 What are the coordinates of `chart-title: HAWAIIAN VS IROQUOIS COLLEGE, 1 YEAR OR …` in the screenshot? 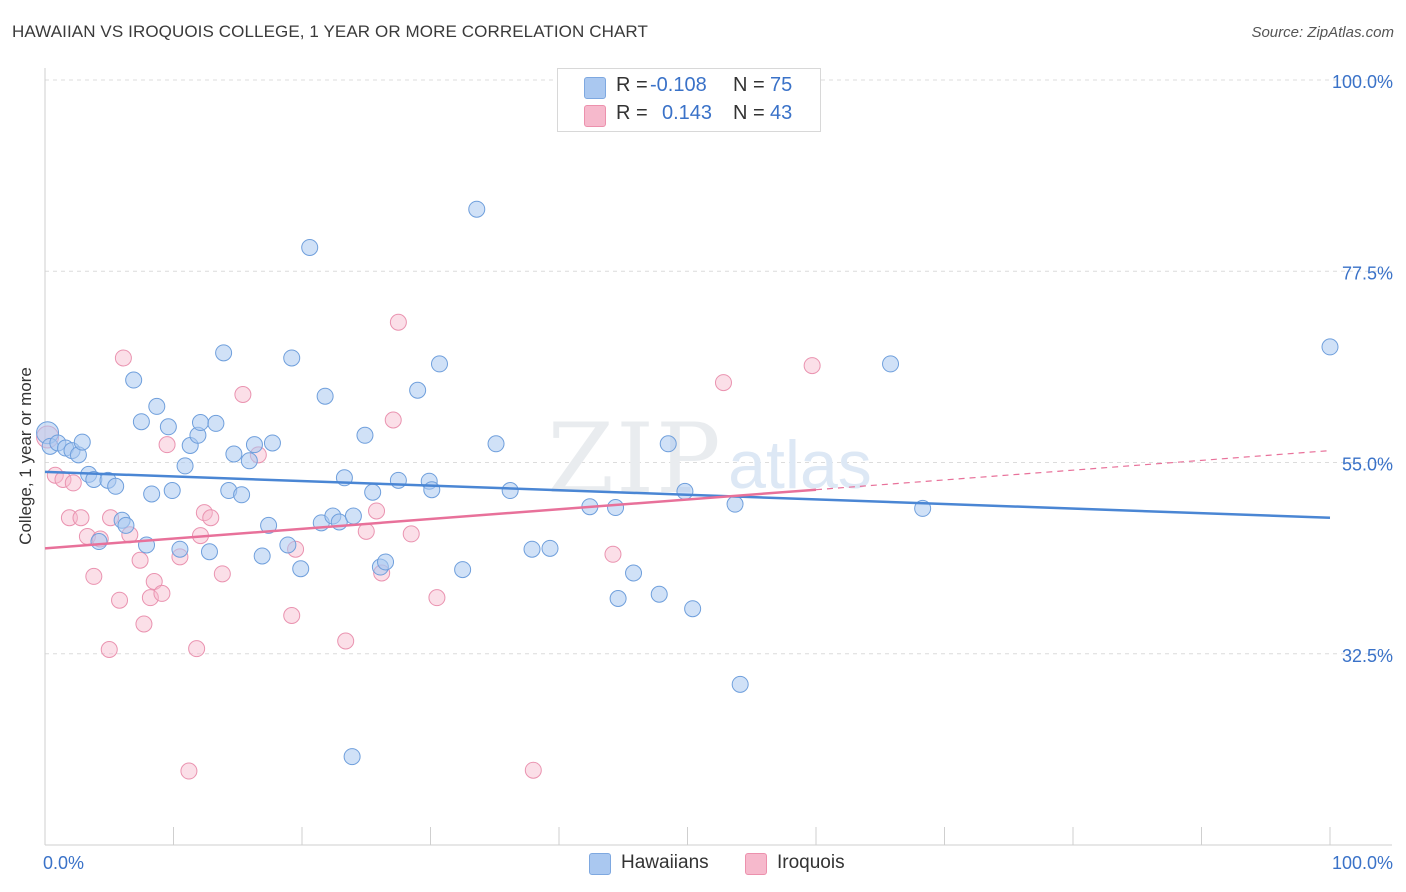 It's located at (330, 31).